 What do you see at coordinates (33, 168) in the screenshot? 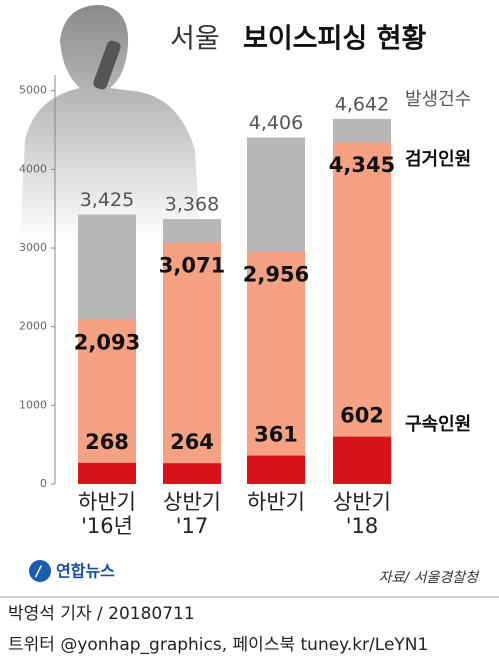
I see `y-tick-label: 4000` at bounding box center [33, 168].